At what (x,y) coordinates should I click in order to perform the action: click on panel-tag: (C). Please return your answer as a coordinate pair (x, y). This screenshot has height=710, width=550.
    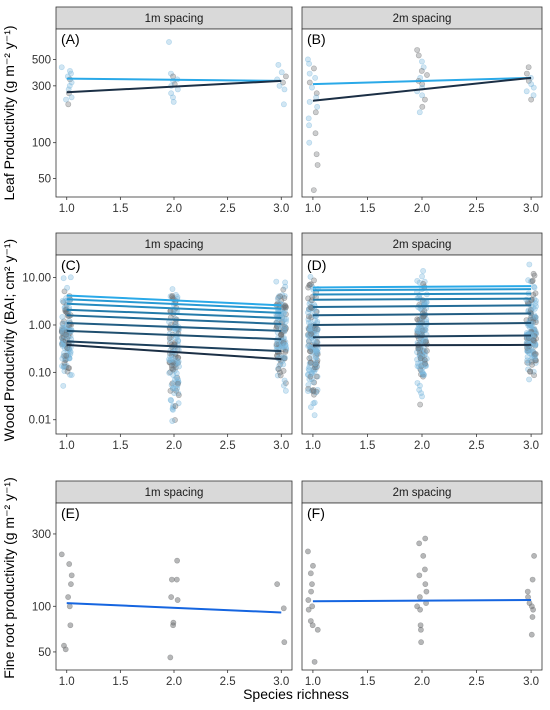
    Looking at the image, I should click on (70, 265).